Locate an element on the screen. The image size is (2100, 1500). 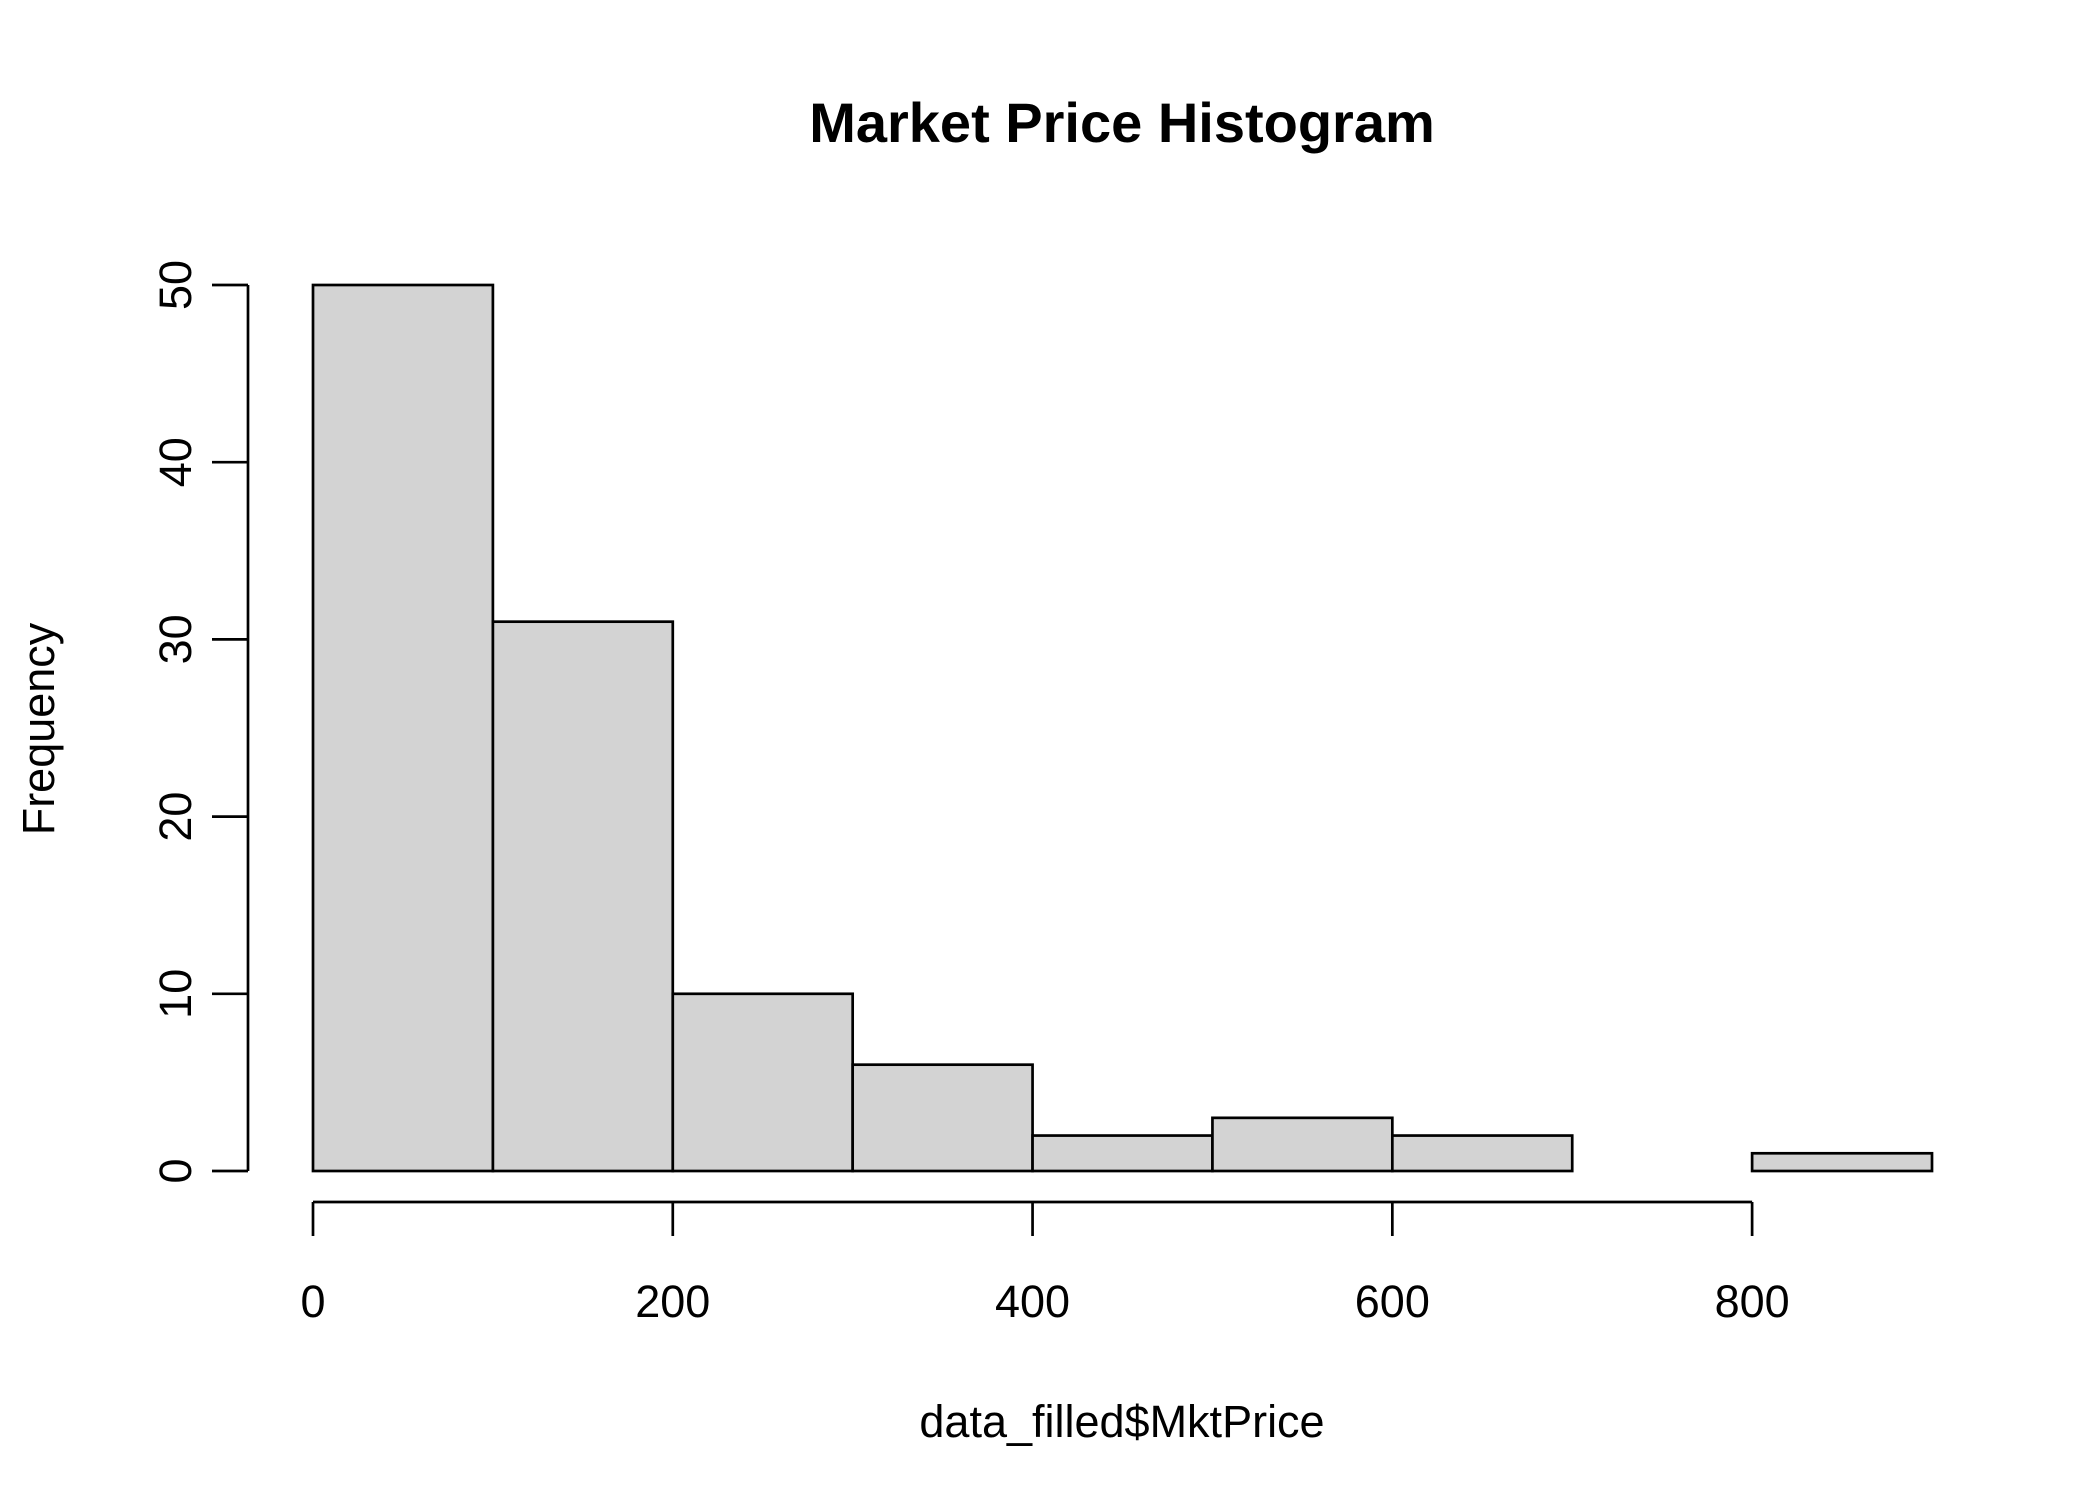
y-tick-label-10: 10 is located at coordinates (175, 994).